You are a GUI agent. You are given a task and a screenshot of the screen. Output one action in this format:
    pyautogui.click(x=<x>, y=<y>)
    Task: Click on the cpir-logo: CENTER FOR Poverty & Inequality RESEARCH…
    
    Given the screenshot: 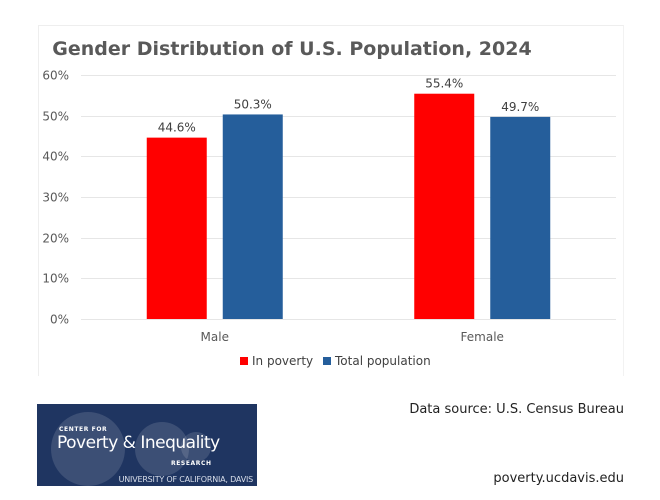 What is the action you would take?
    pyautogui.click(x=147, y=445)
    